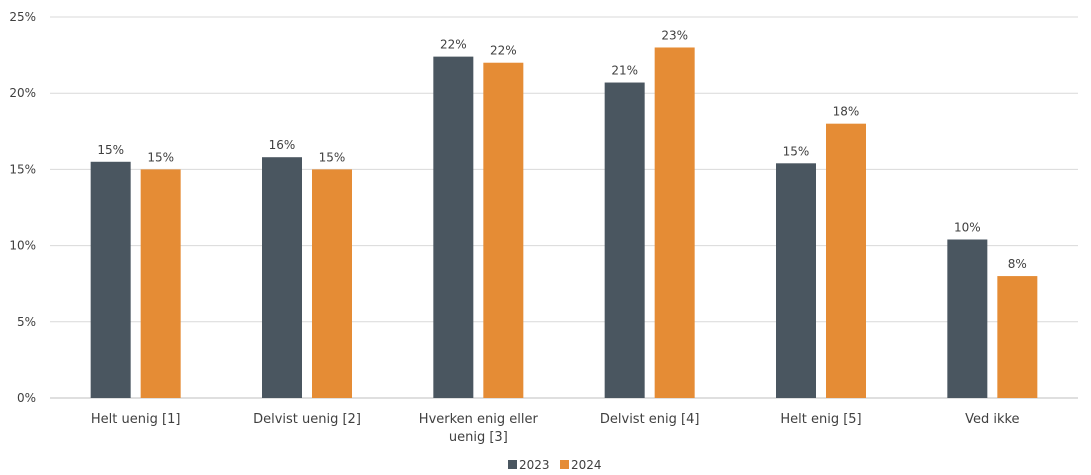 Image resolution: width=1091 pixels, height=475 pixels. Describe the element at coordinates (22, 207) in the screenshot. I see `y-axis: 0% 5% 10% 15% 20% 25%` at that location.